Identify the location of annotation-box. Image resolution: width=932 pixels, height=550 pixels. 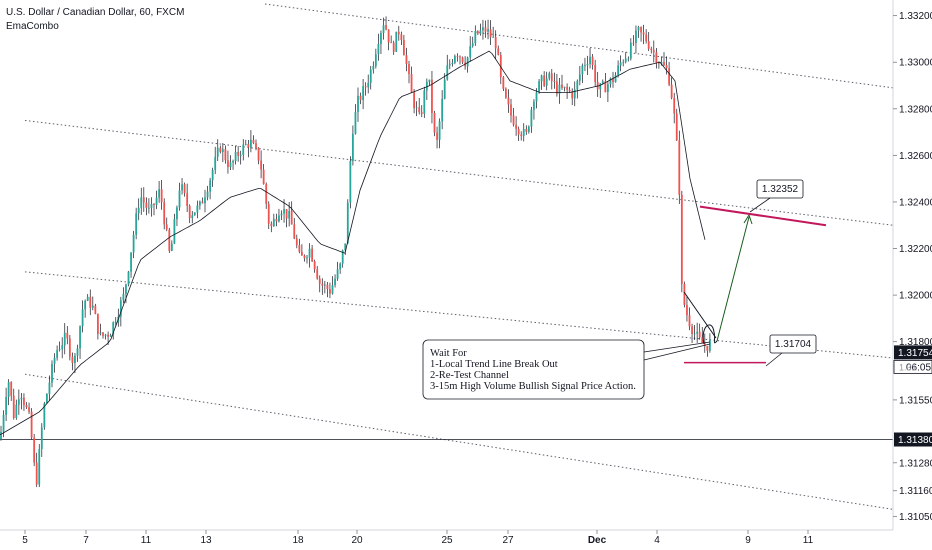
(533, 369).